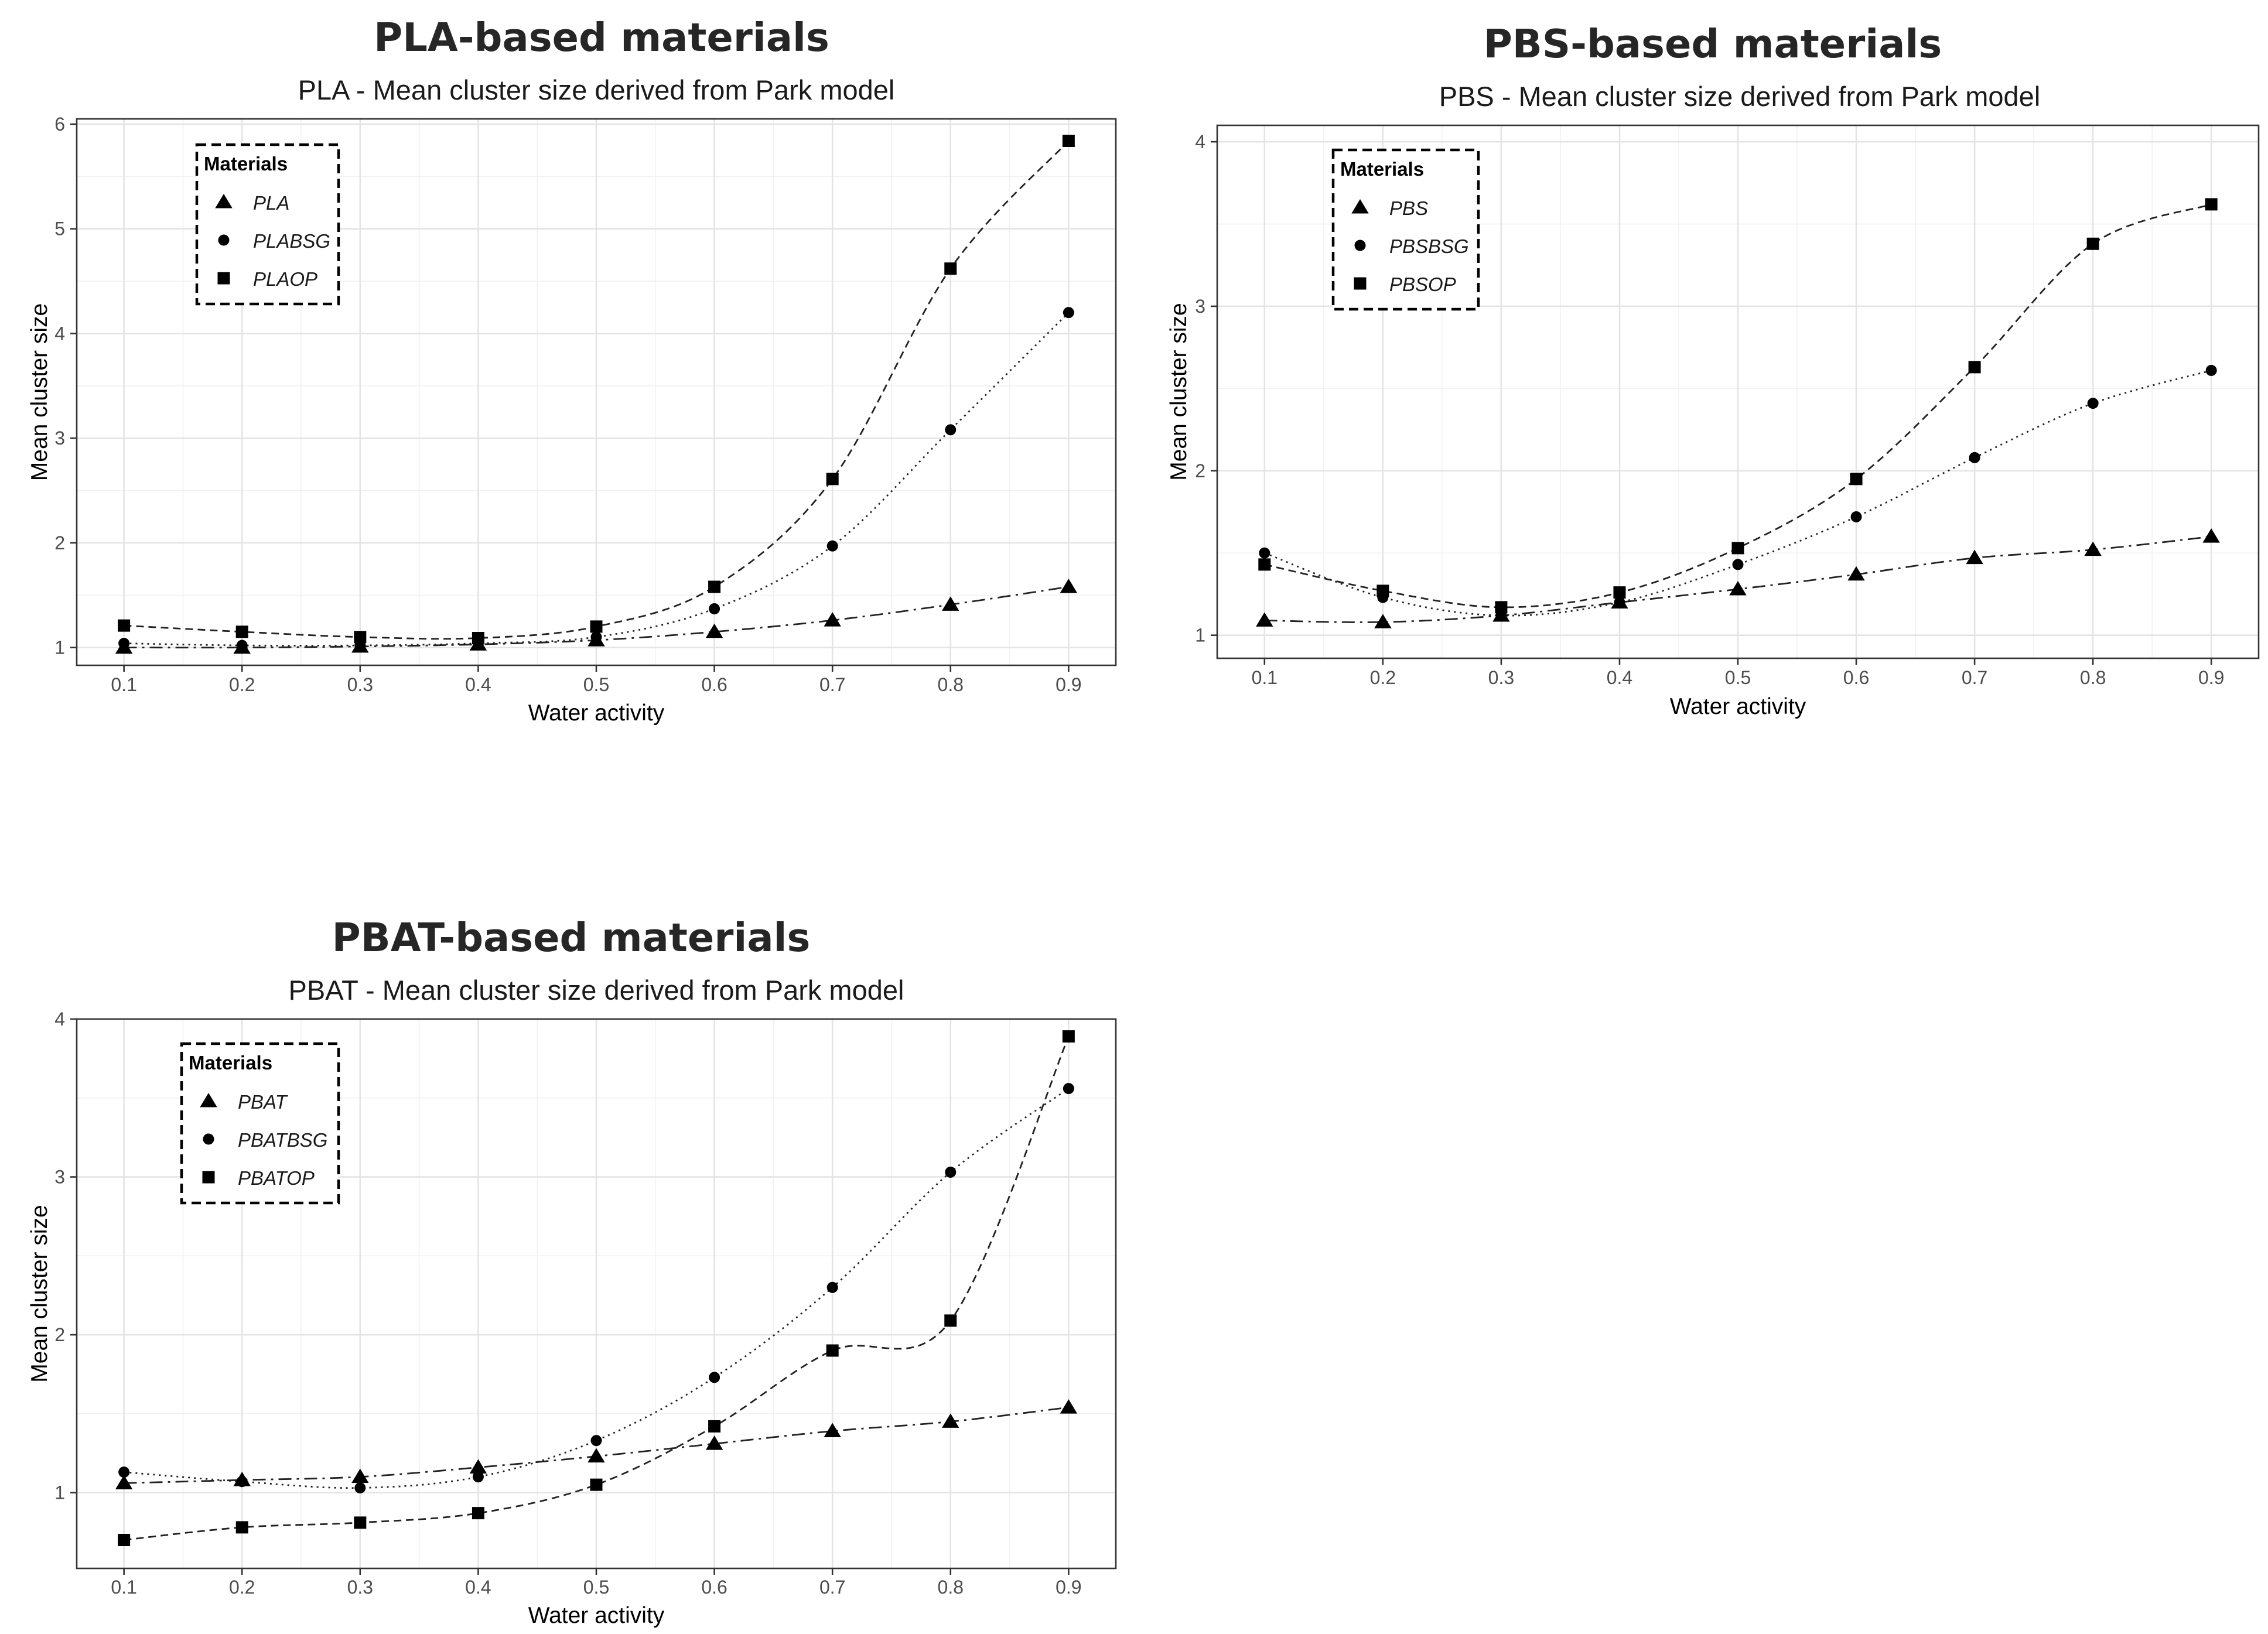  Describe the element at coordinates (1360, 206) in the screenshot. I see `legend-key-pbs` at that location.